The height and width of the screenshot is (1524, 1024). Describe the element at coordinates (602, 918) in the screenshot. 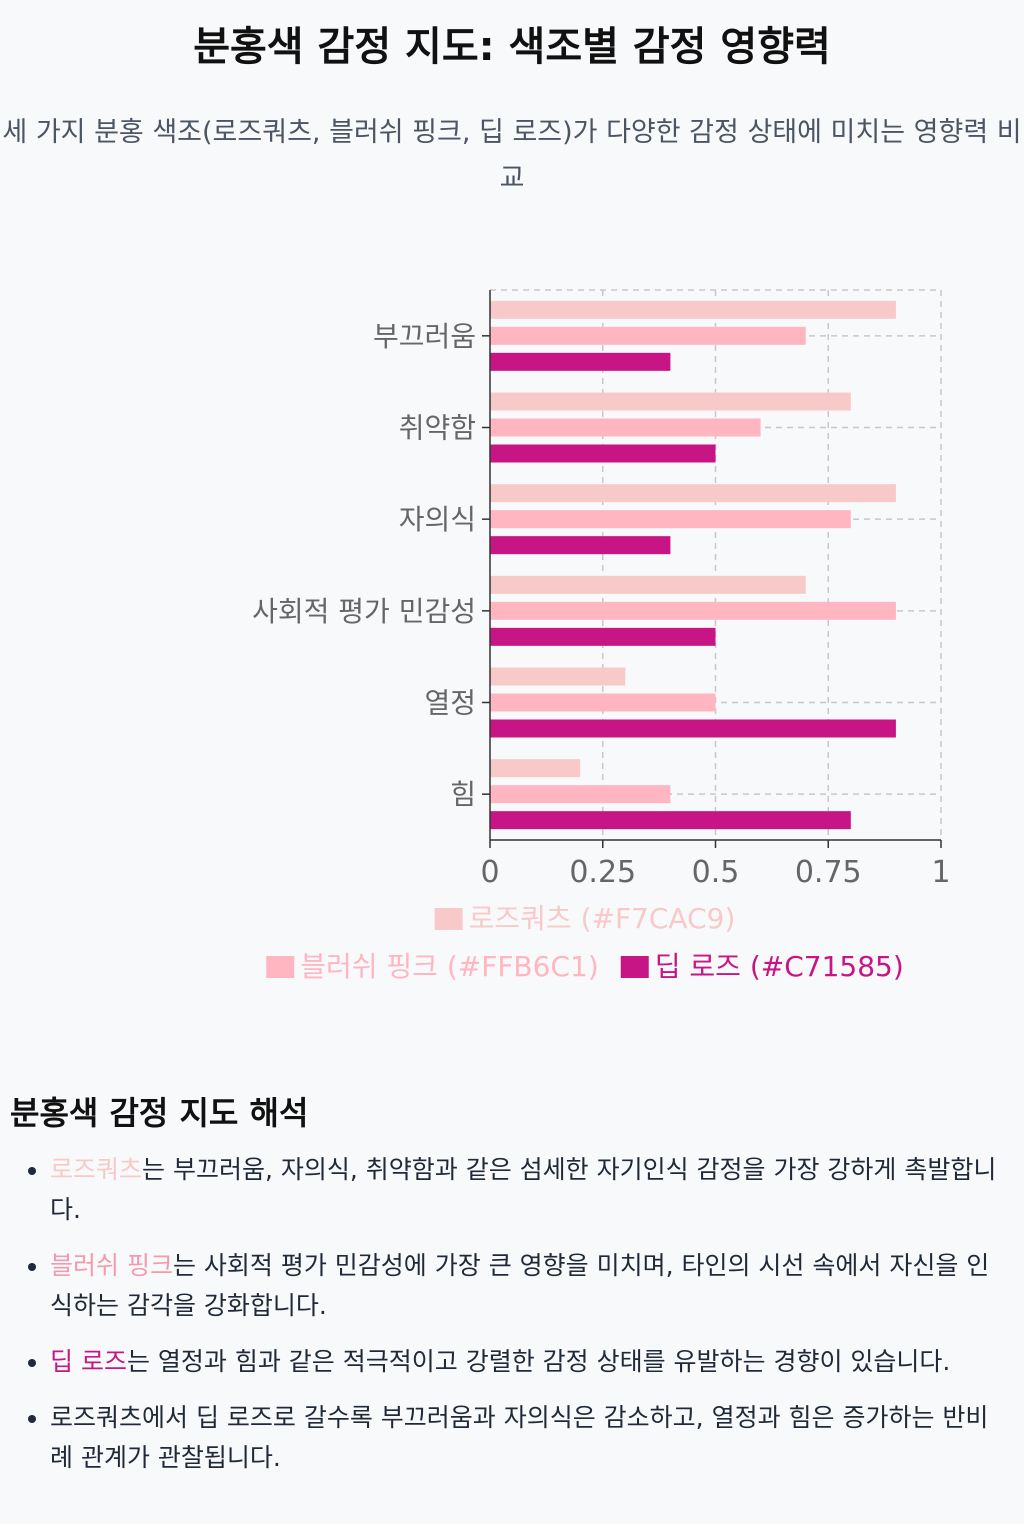

I see `legend-label: 로즈쿼츠 (#F7CAC9)` at that location.